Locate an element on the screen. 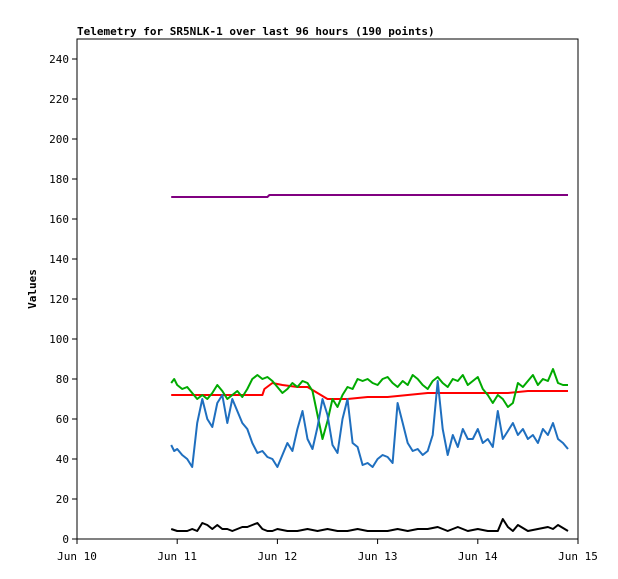  x-tick-label: Jun 10 is located at coordinates (77, 556).